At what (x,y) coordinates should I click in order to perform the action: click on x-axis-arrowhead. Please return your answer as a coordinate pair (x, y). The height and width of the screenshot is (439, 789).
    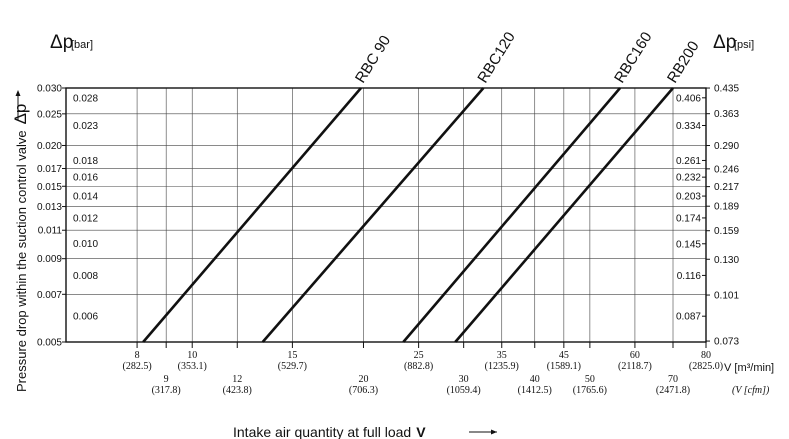
    Looking at the image, I should click on (494, 432).